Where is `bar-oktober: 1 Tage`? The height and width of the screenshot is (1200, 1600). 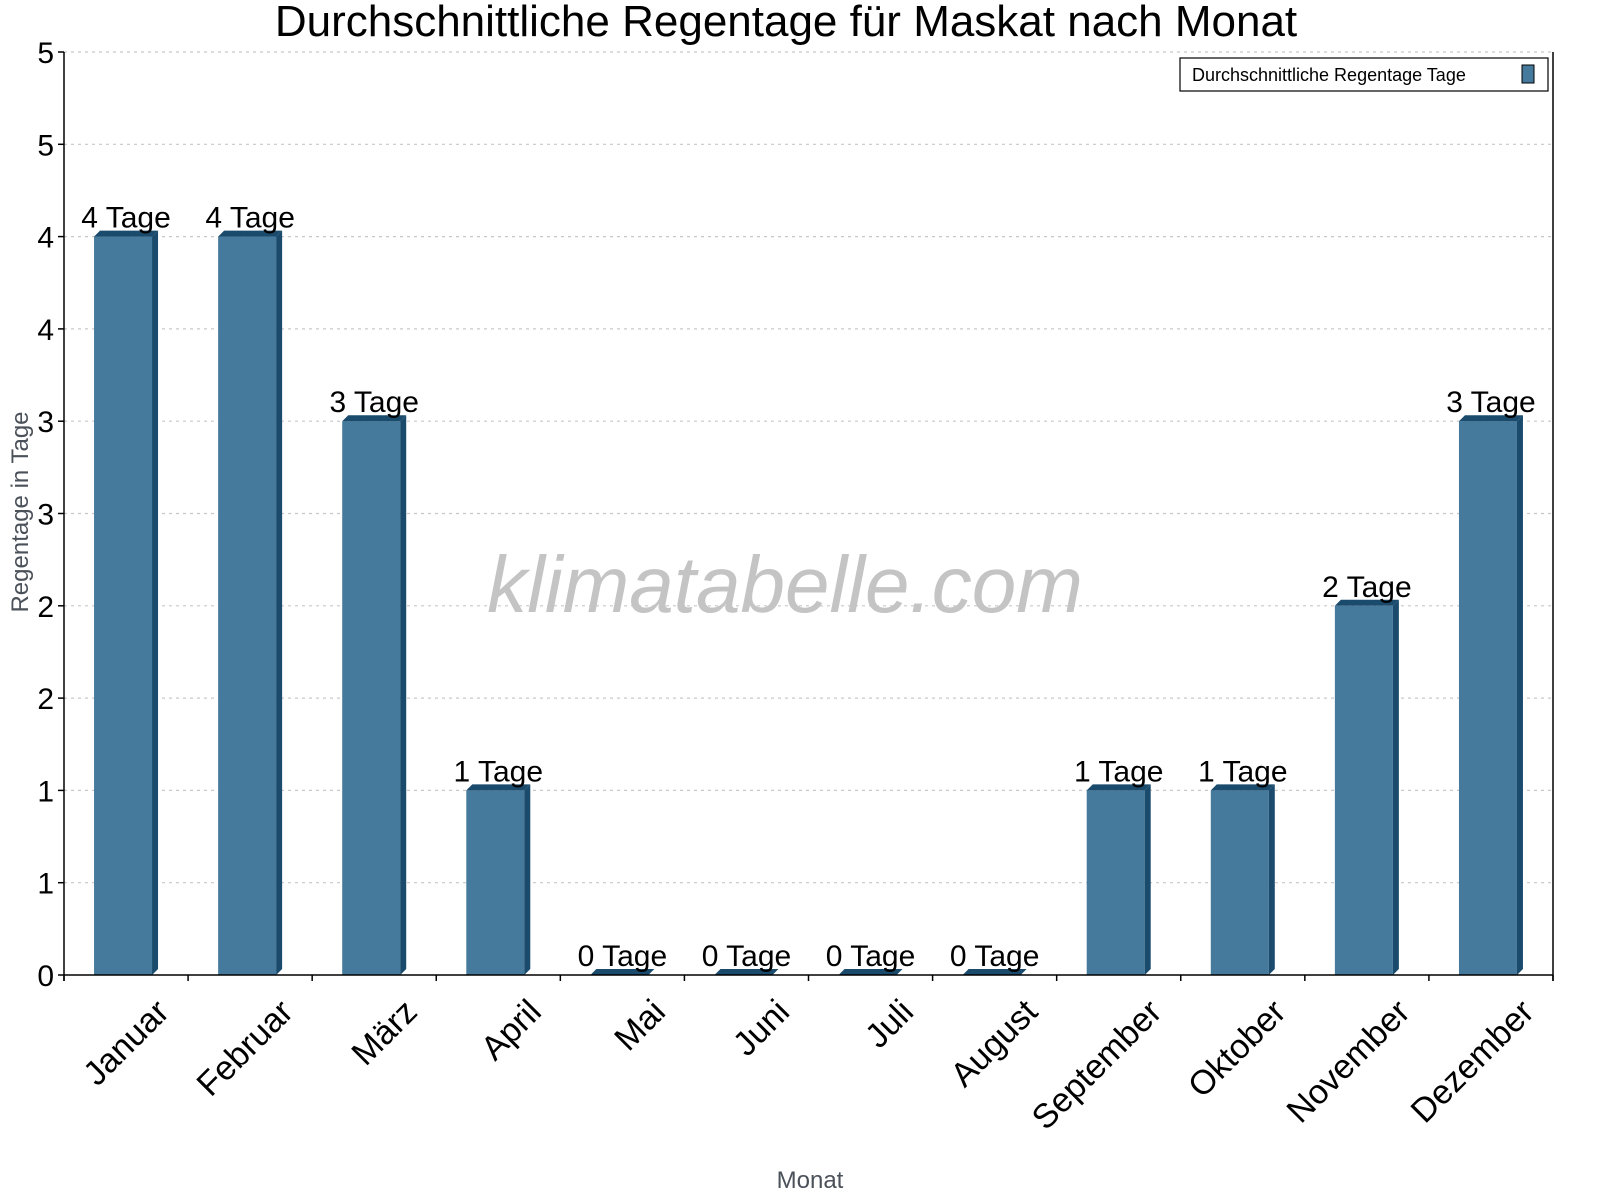
bar-oktober: 1 Tage is located at coordinates (1243, 865).